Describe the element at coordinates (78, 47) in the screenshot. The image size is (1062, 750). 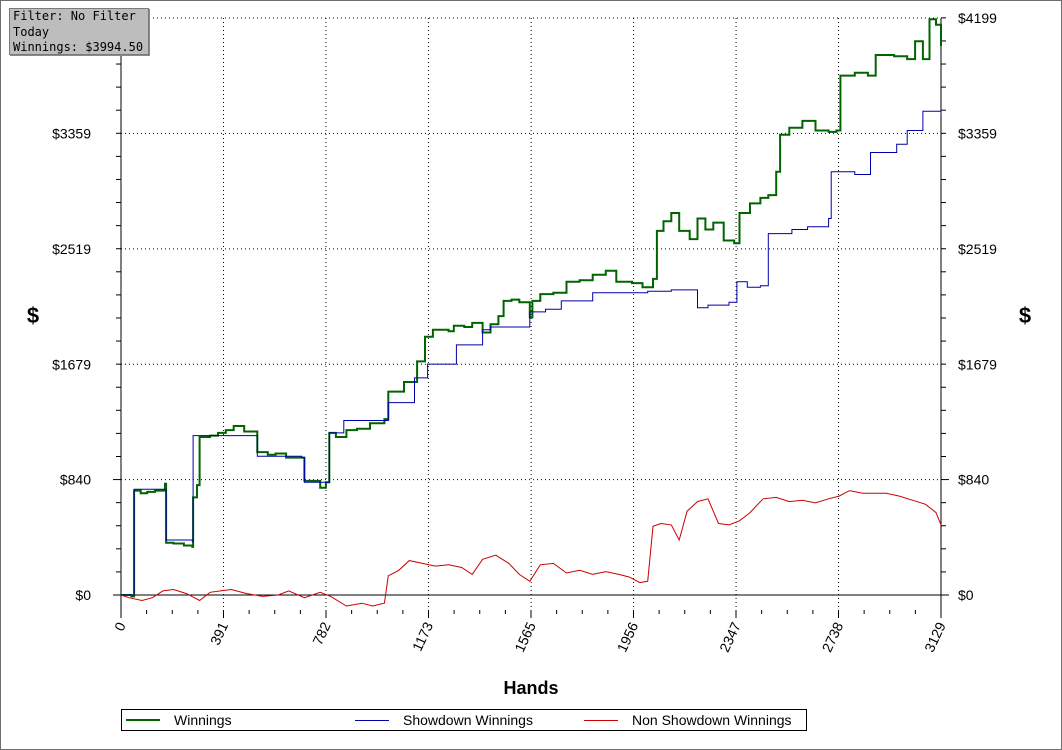
I see `winnings-total-label: Winnings: $3994.50` at that location.